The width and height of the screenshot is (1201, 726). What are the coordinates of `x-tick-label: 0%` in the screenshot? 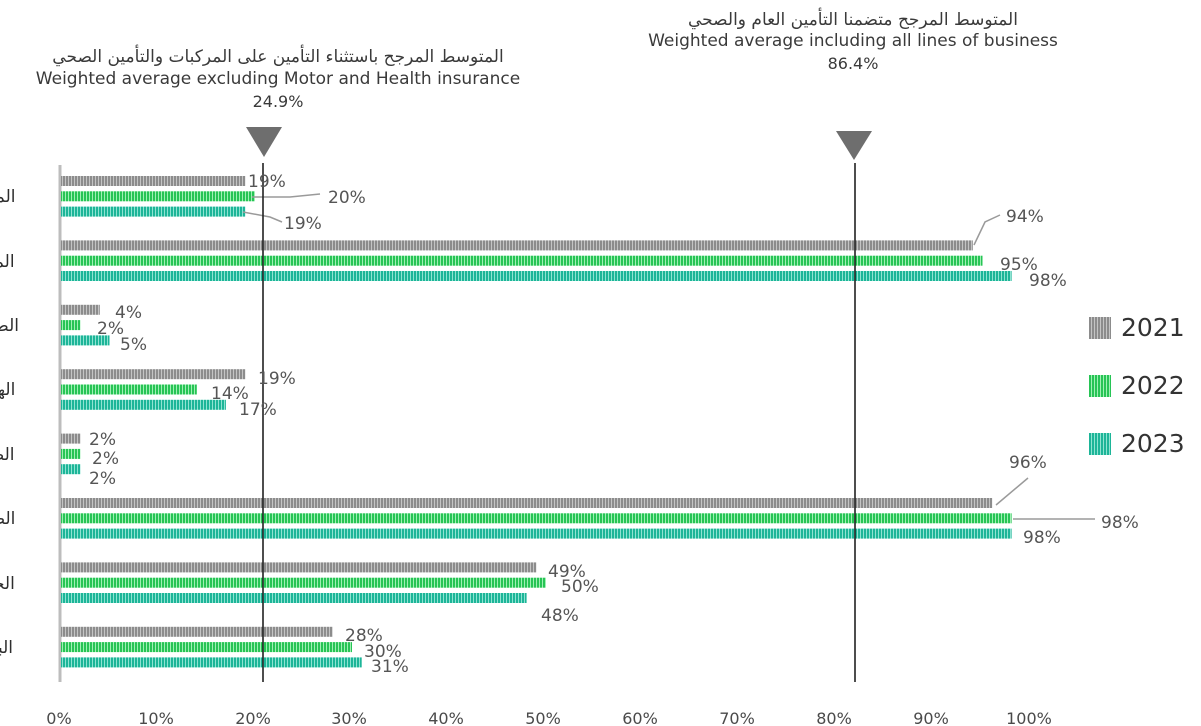 It's located at (58, 717).